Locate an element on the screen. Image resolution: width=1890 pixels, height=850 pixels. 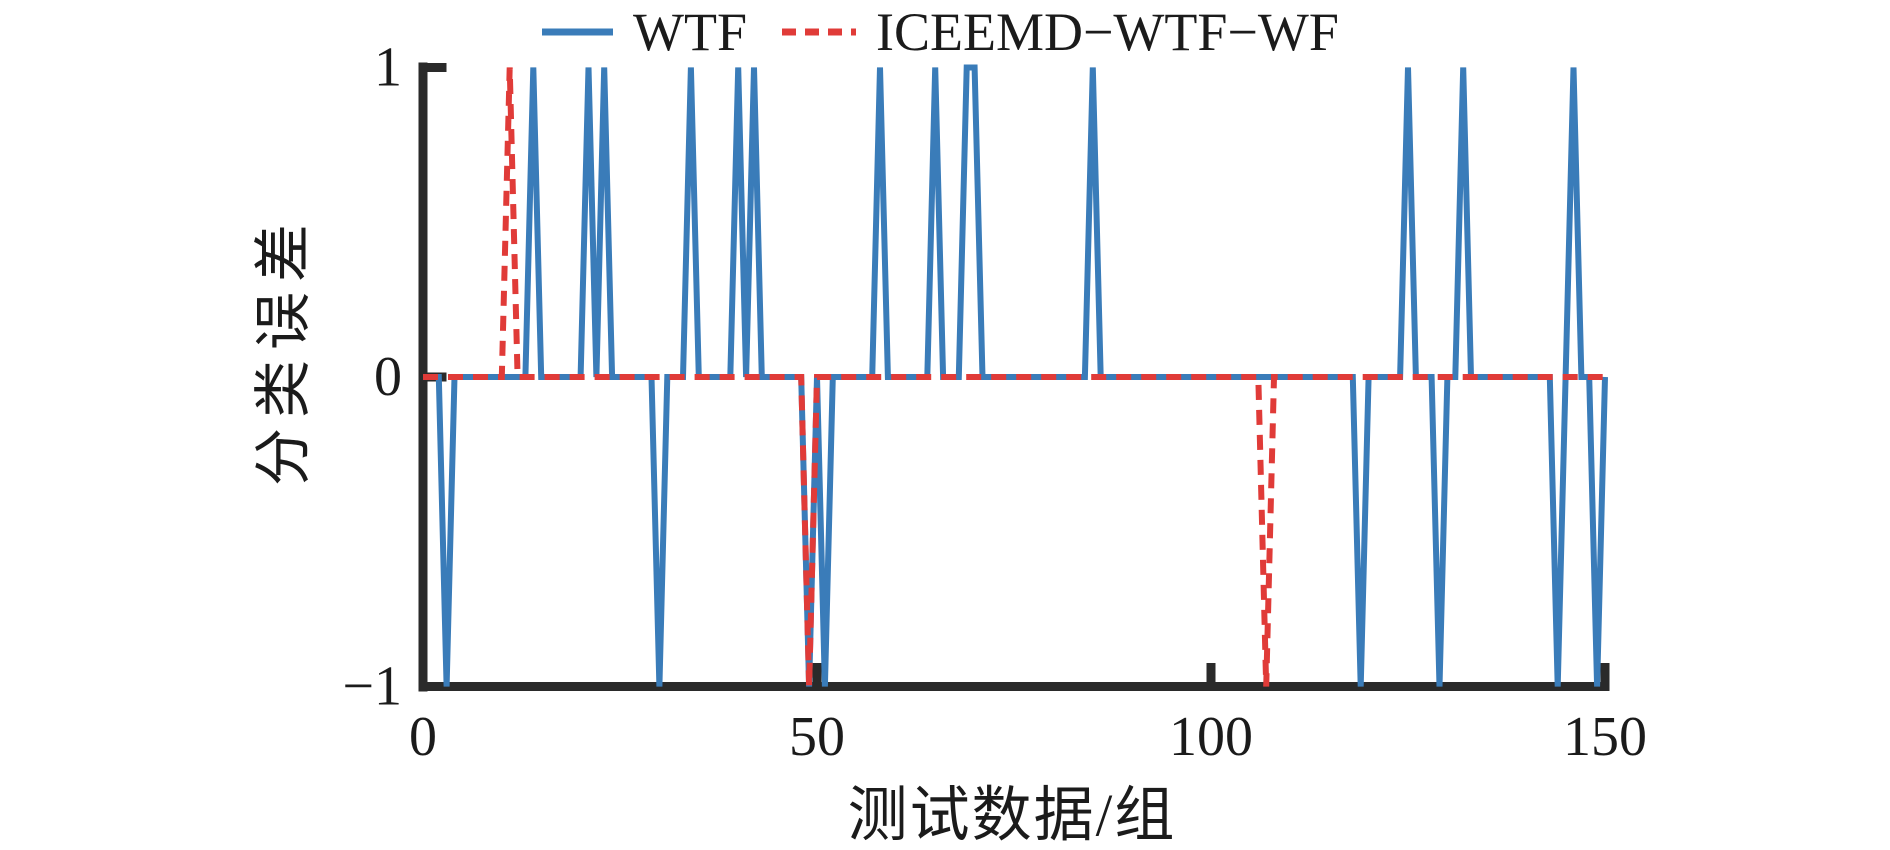
legend-item-iceemd: ICEEMD−WTF−WF is located at coordinates (1059, 32).